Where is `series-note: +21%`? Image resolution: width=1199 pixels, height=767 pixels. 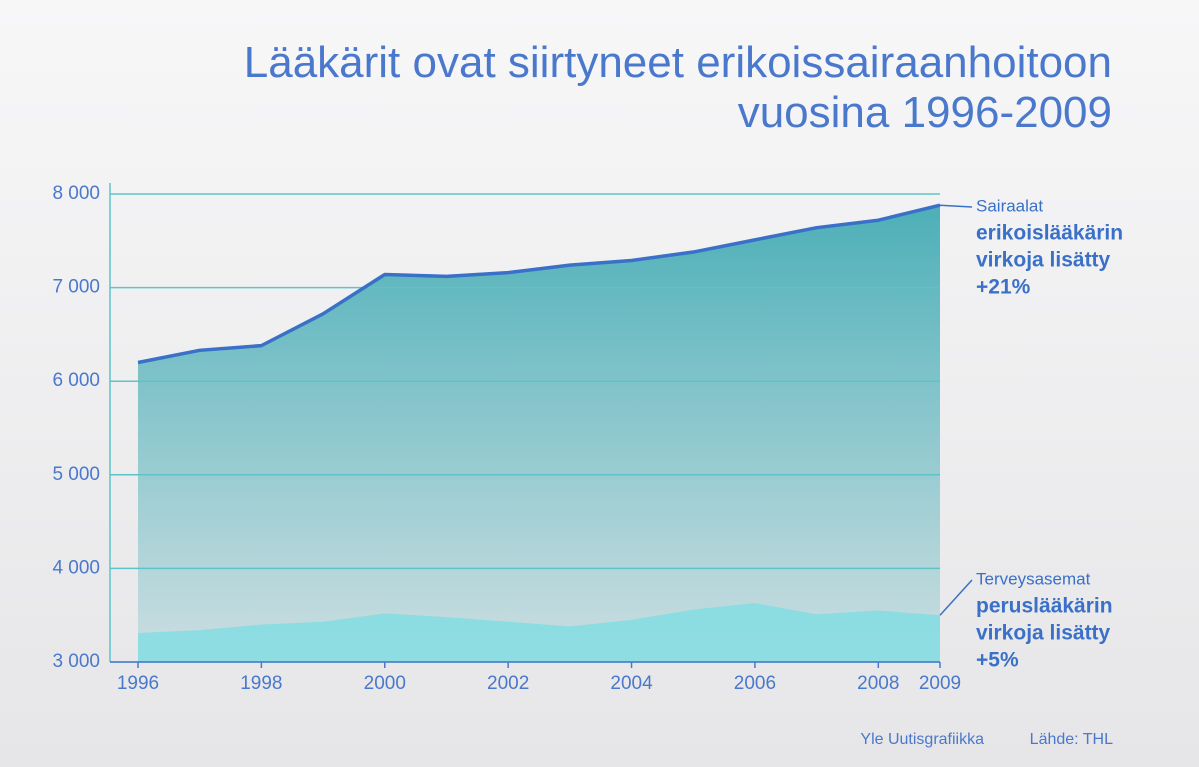
series-note: +21% is located at coordinates (1003, 287).